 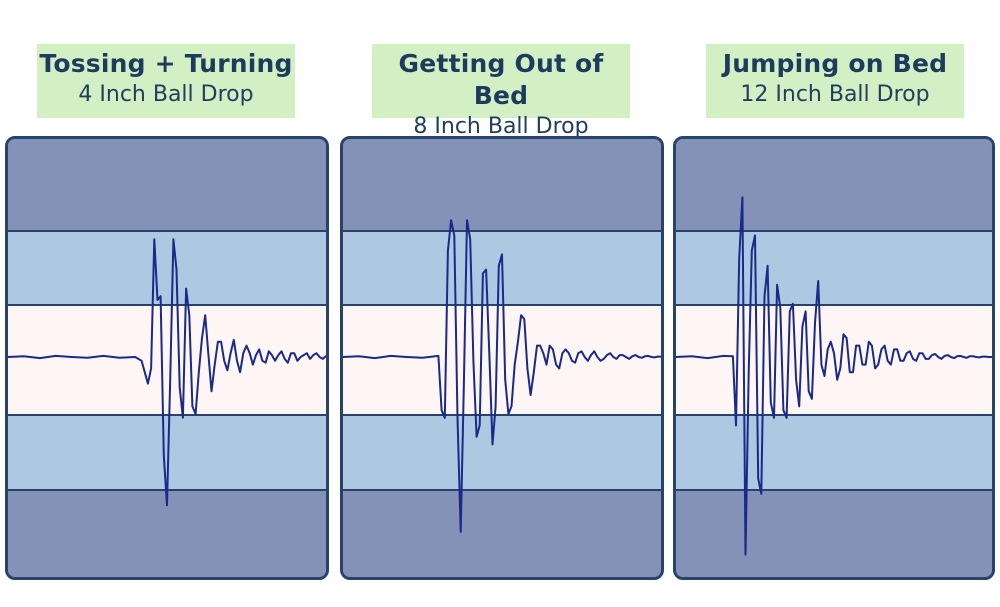 What do you see at coordinates (835, 63) in the screenshot?
I see `chart-title: Jumping on Bed` at bounding box center [835, 63].